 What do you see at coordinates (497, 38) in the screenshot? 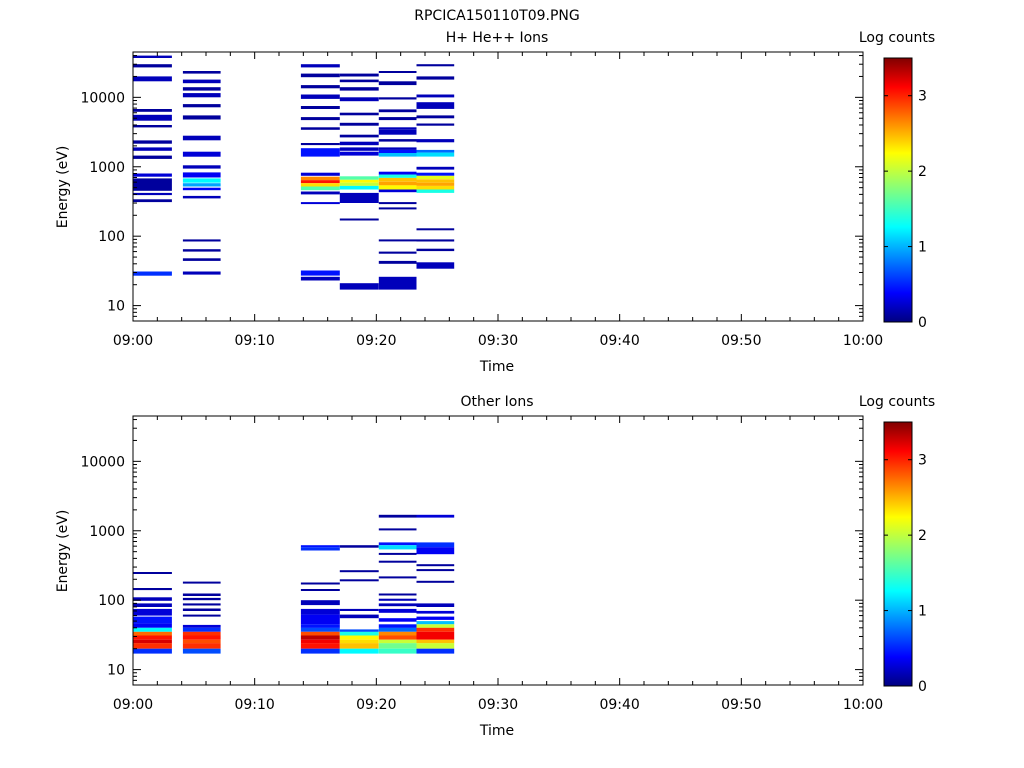
I see `panel-title: H+ He++ Ions` at bounding box center [497, 38].